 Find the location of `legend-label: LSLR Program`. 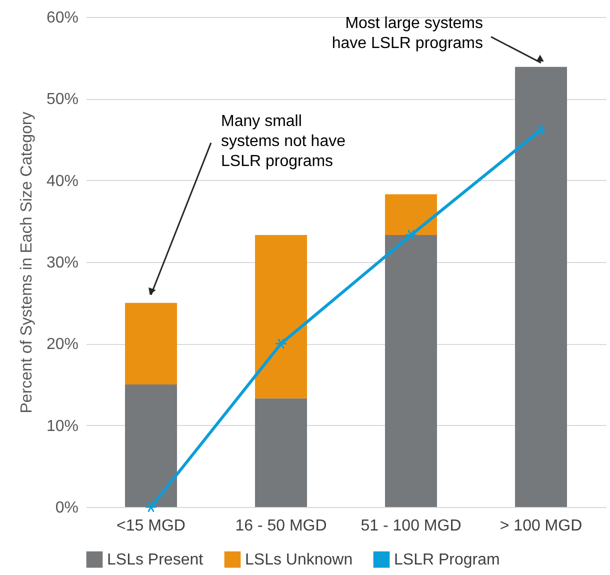

legend-label: LSLR Program is located at coordinates (447, 560).